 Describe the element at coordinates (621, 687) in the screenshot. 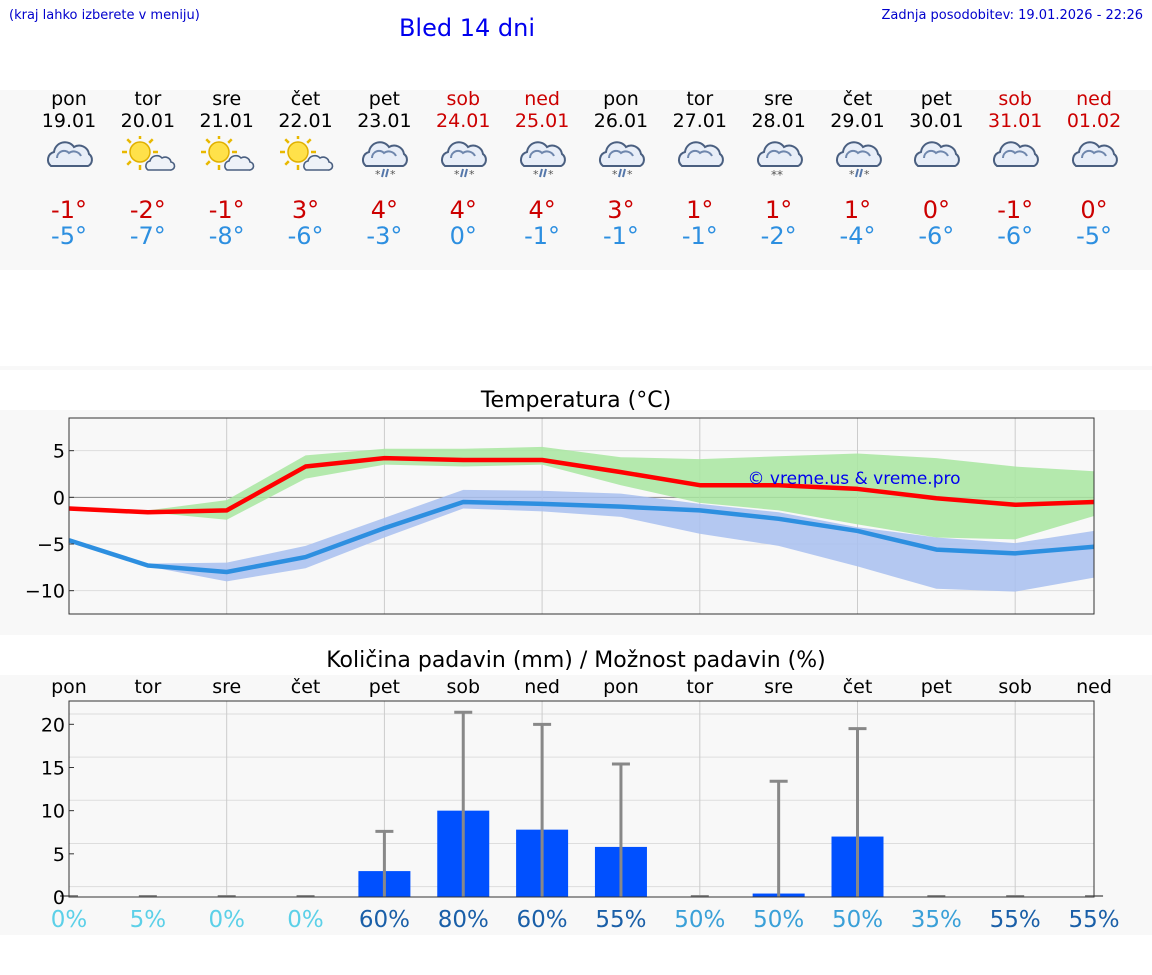

I see `category-label: pon` at that location.